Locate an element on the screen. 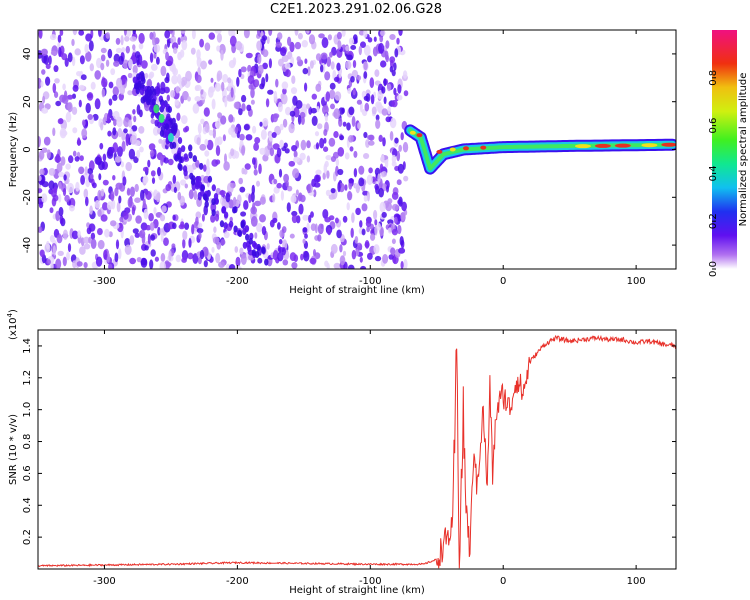  ridge-highlight is located at coordinates (156, 109).